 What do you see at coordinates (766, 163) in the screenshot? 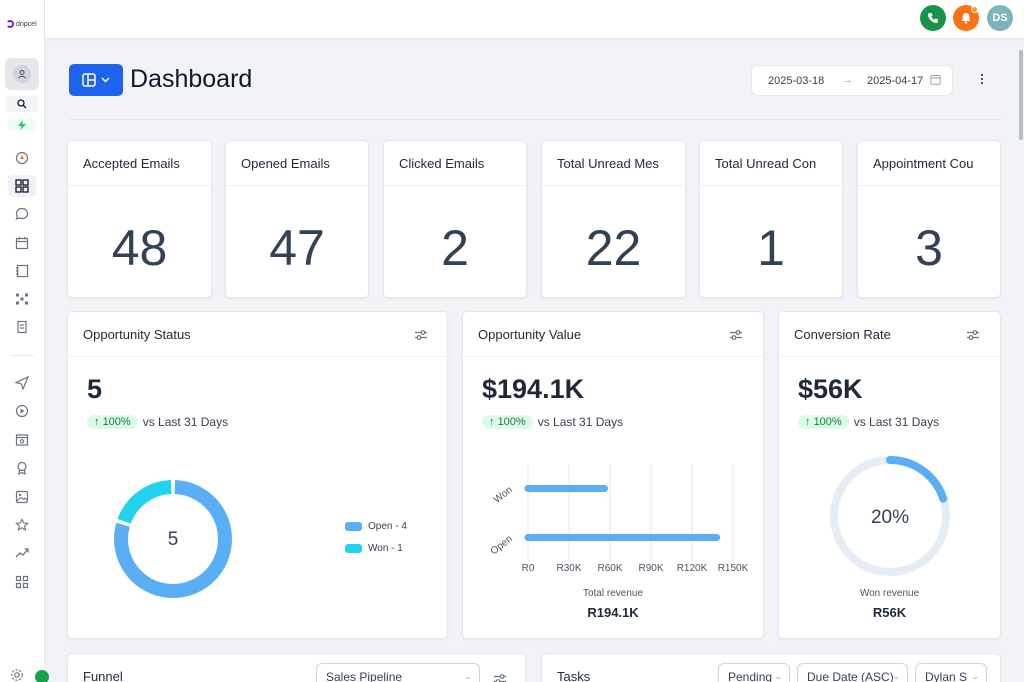
I see `stat-title: Total Unread Con` at bounding box center [766, 163].